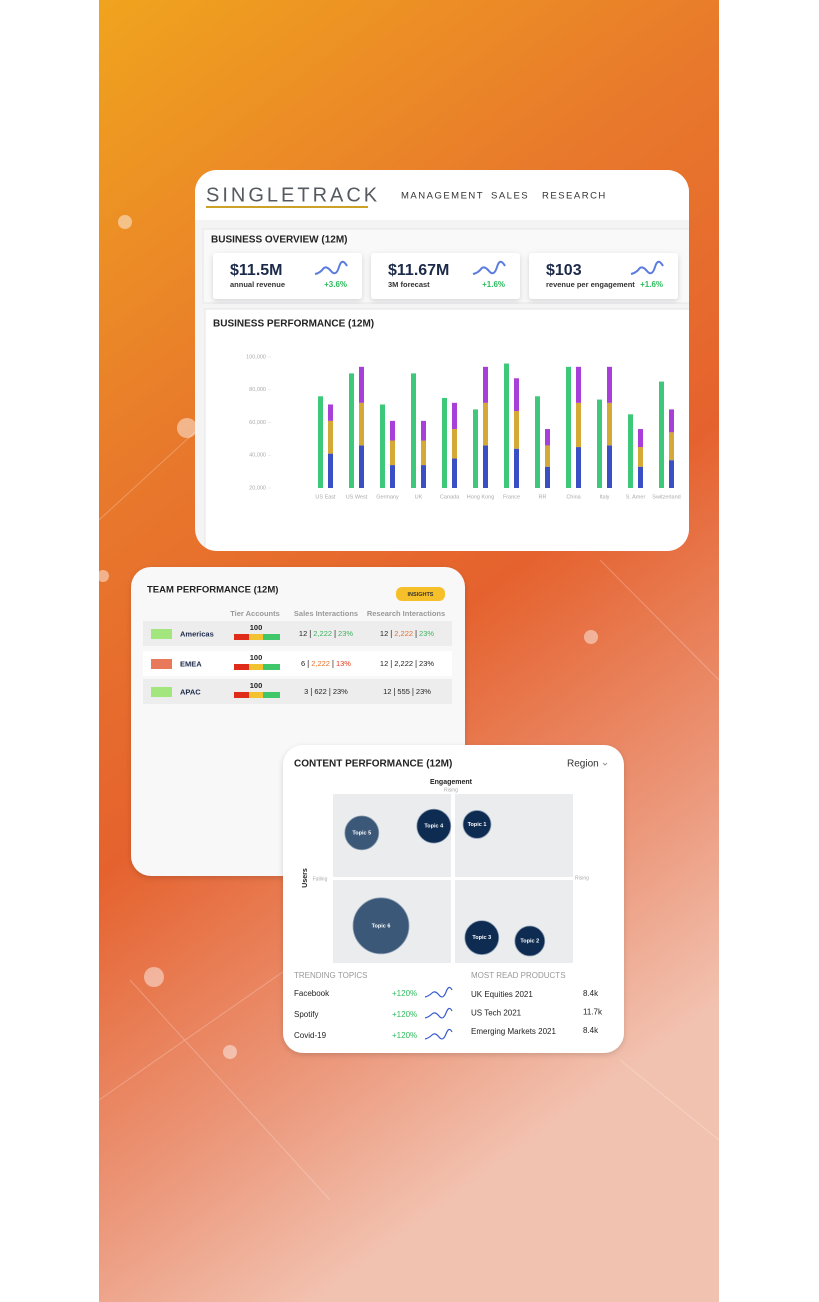 The height and width of the screenshot is (1302, 819). I want to click on insights-button, so click(420, 594).